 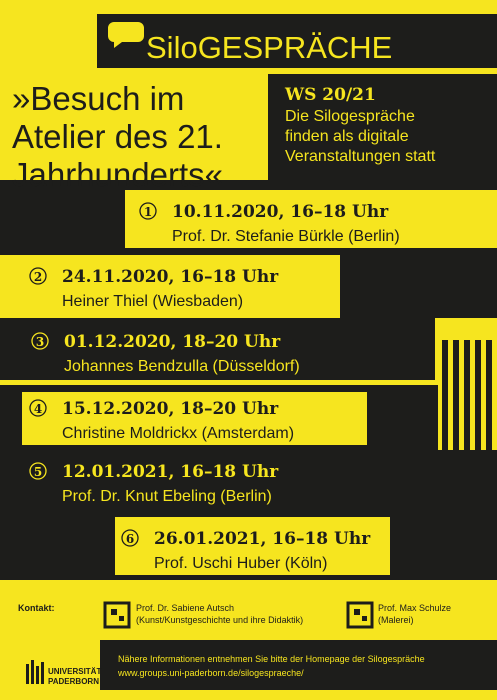 What do you see at coordinates (382, 127) in the screenshot?
I see `info-box` at bounding box center [382, 127].